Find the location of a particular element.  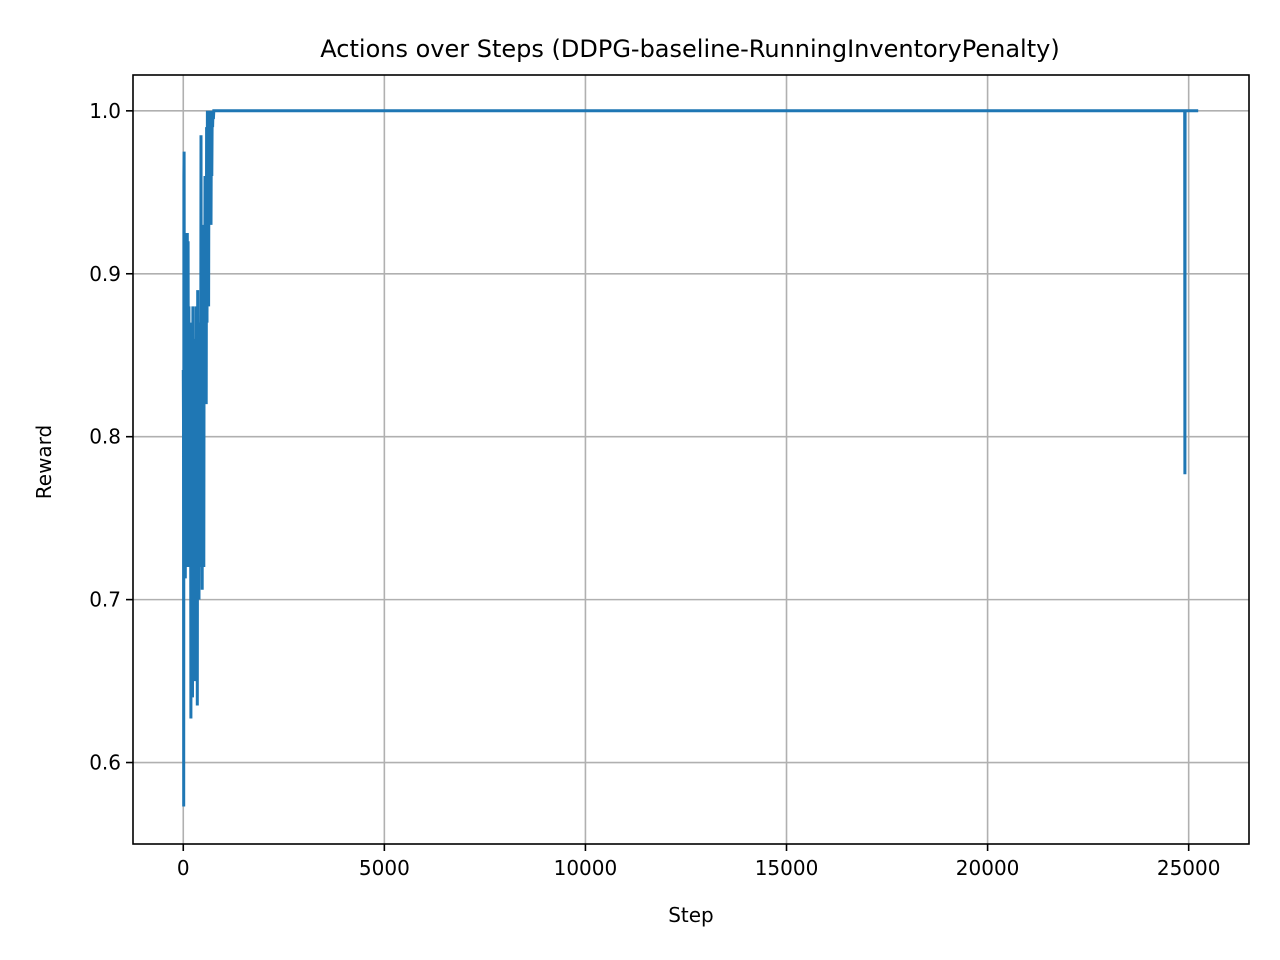

x-tick-label: 10000 is located at coordinates (586, 868).